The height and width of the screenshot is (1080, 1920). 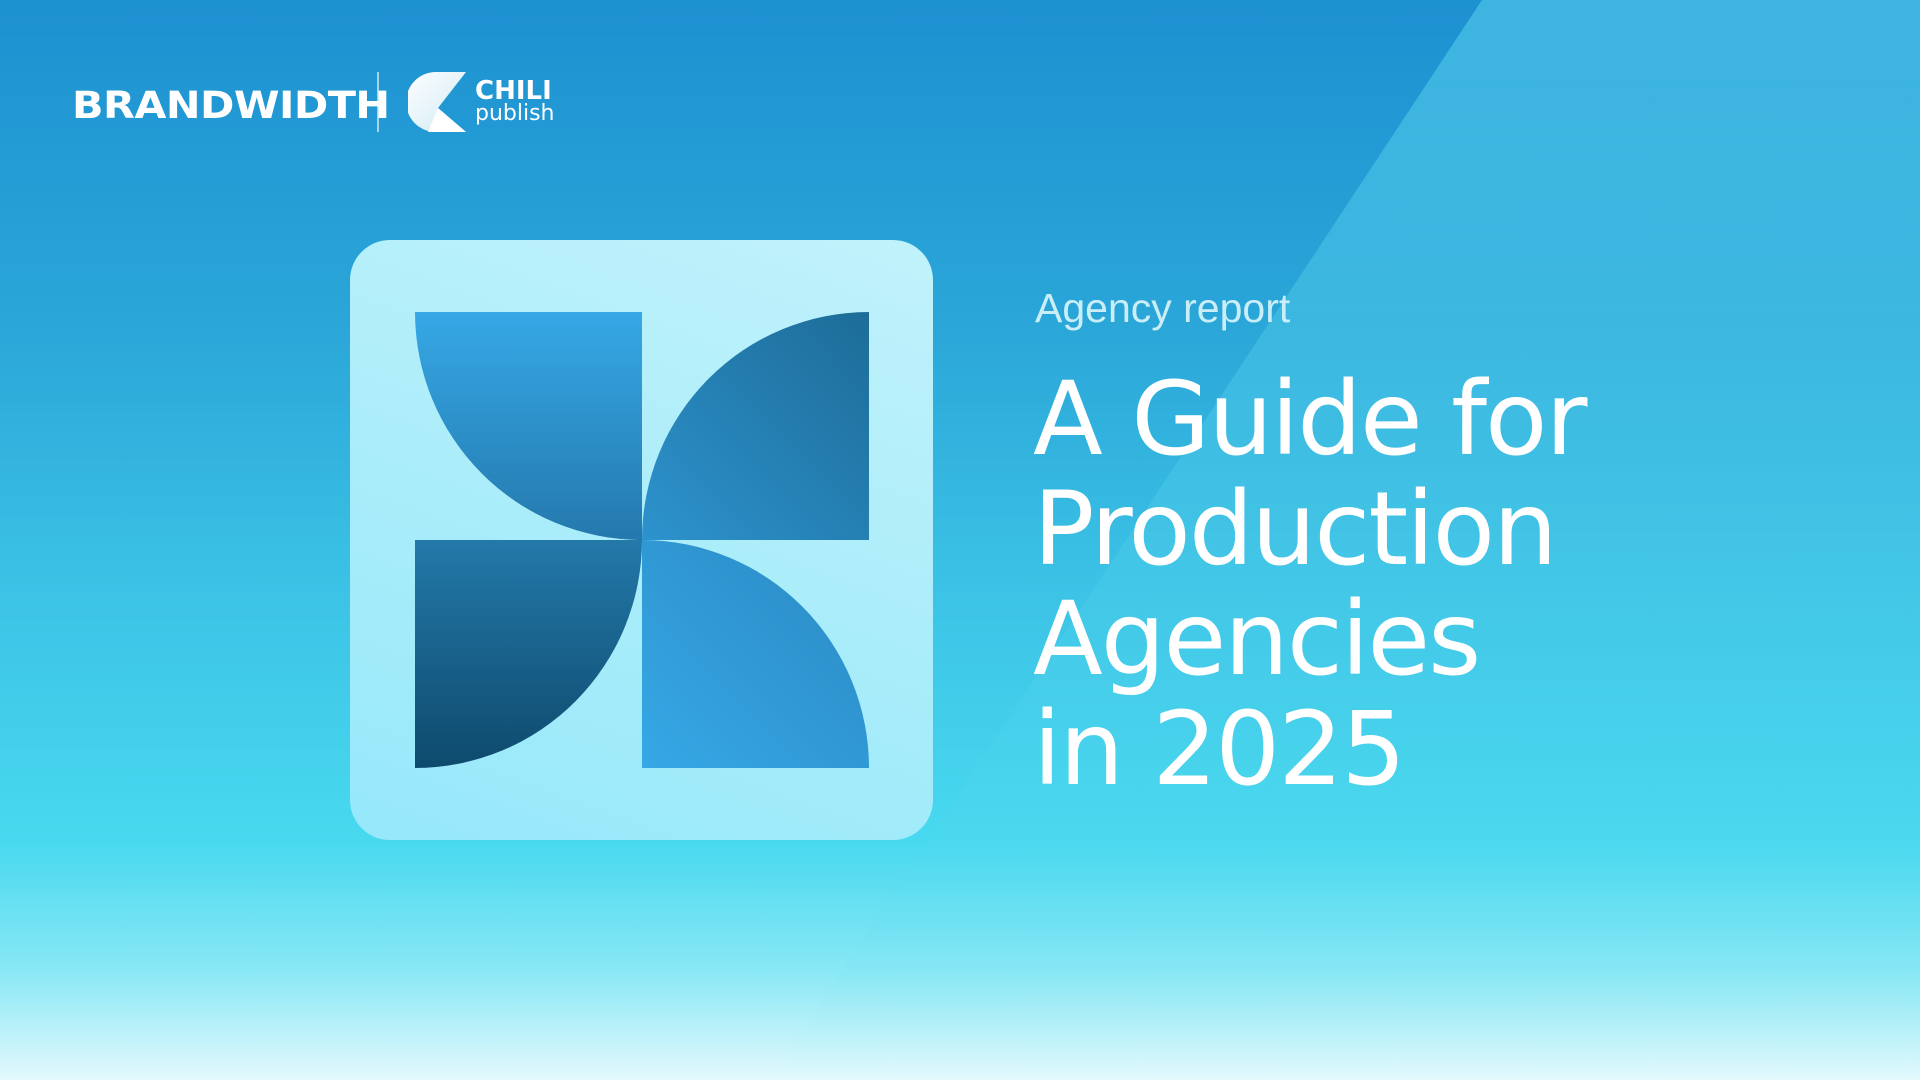 I want to click on pinwheel-top-left, so click(x=528, y=426).